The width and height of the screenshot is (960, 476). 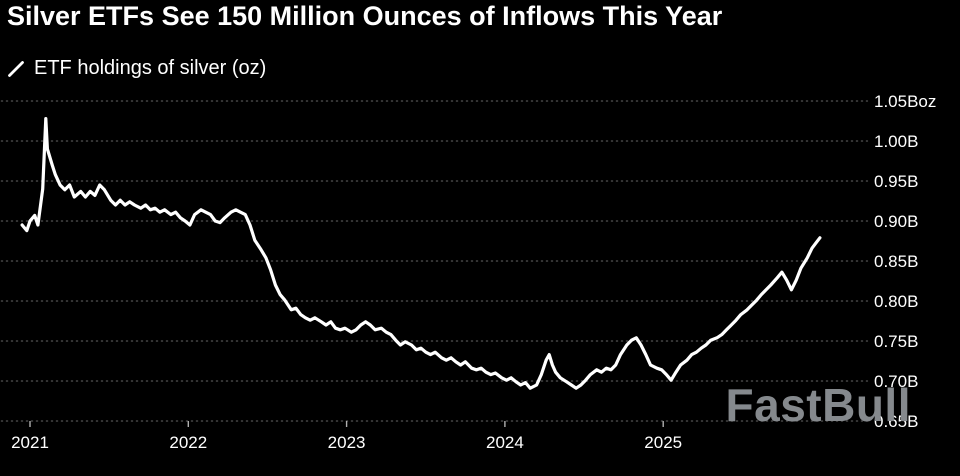 What do you see at coordinates (896, 381) in the screenshot?
I see `y-axis-label: 0.70B` at bounding box center [896, 381].